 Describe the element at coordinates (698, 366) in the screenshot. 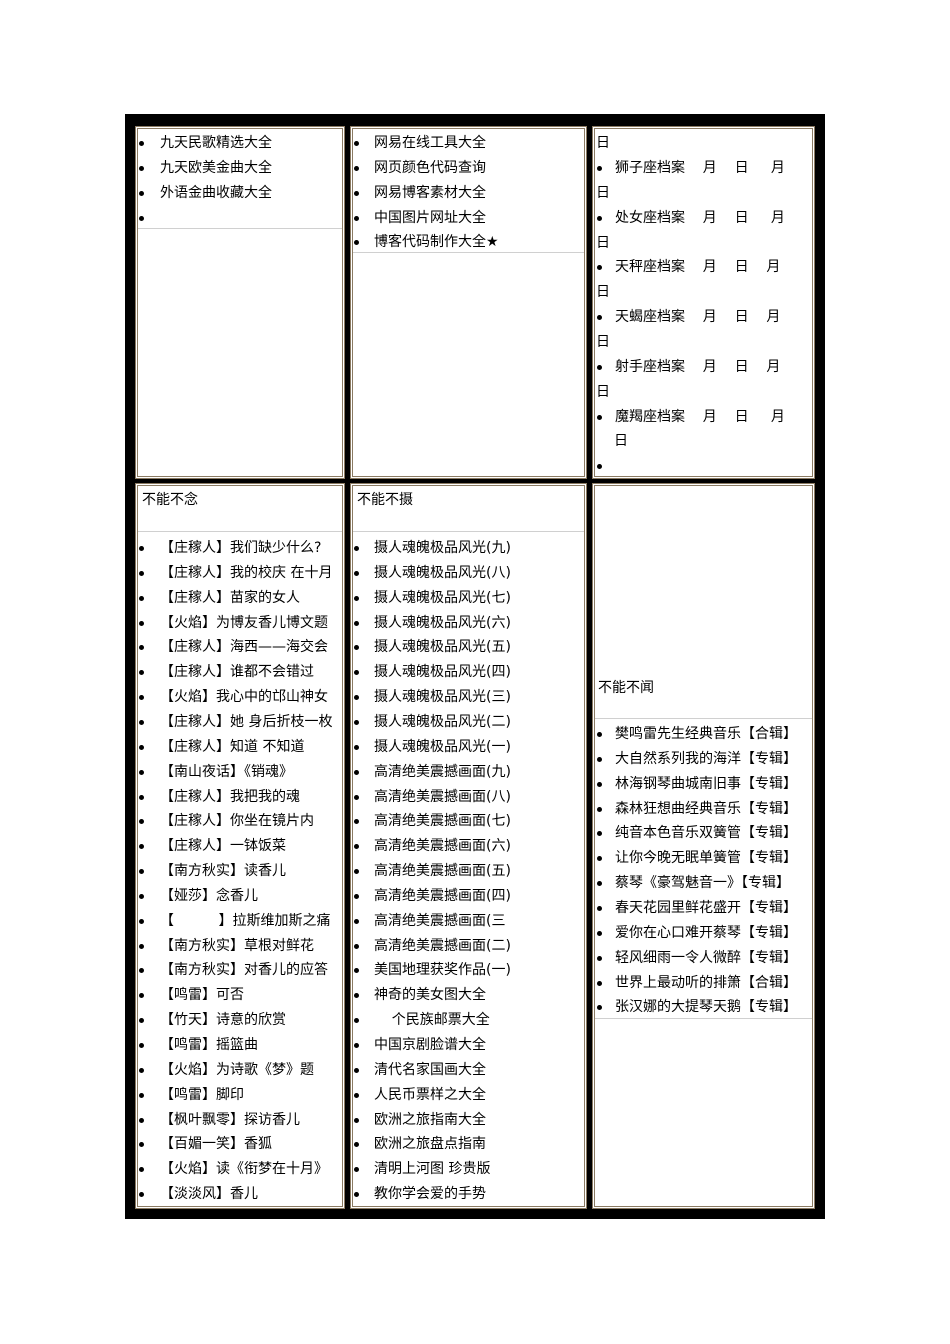

I see `list-item: 射手座档案 月 日 月` at that location.